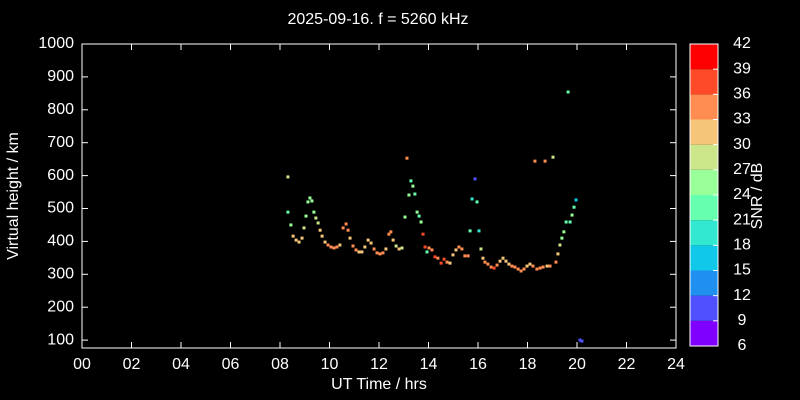 The width and height of the screenshot is (800, 400). What do you see at coordinates (379, 384) in the screenshot?
I see `x-axis-label: UT Time / hrs` at bounding box center [379, 384].